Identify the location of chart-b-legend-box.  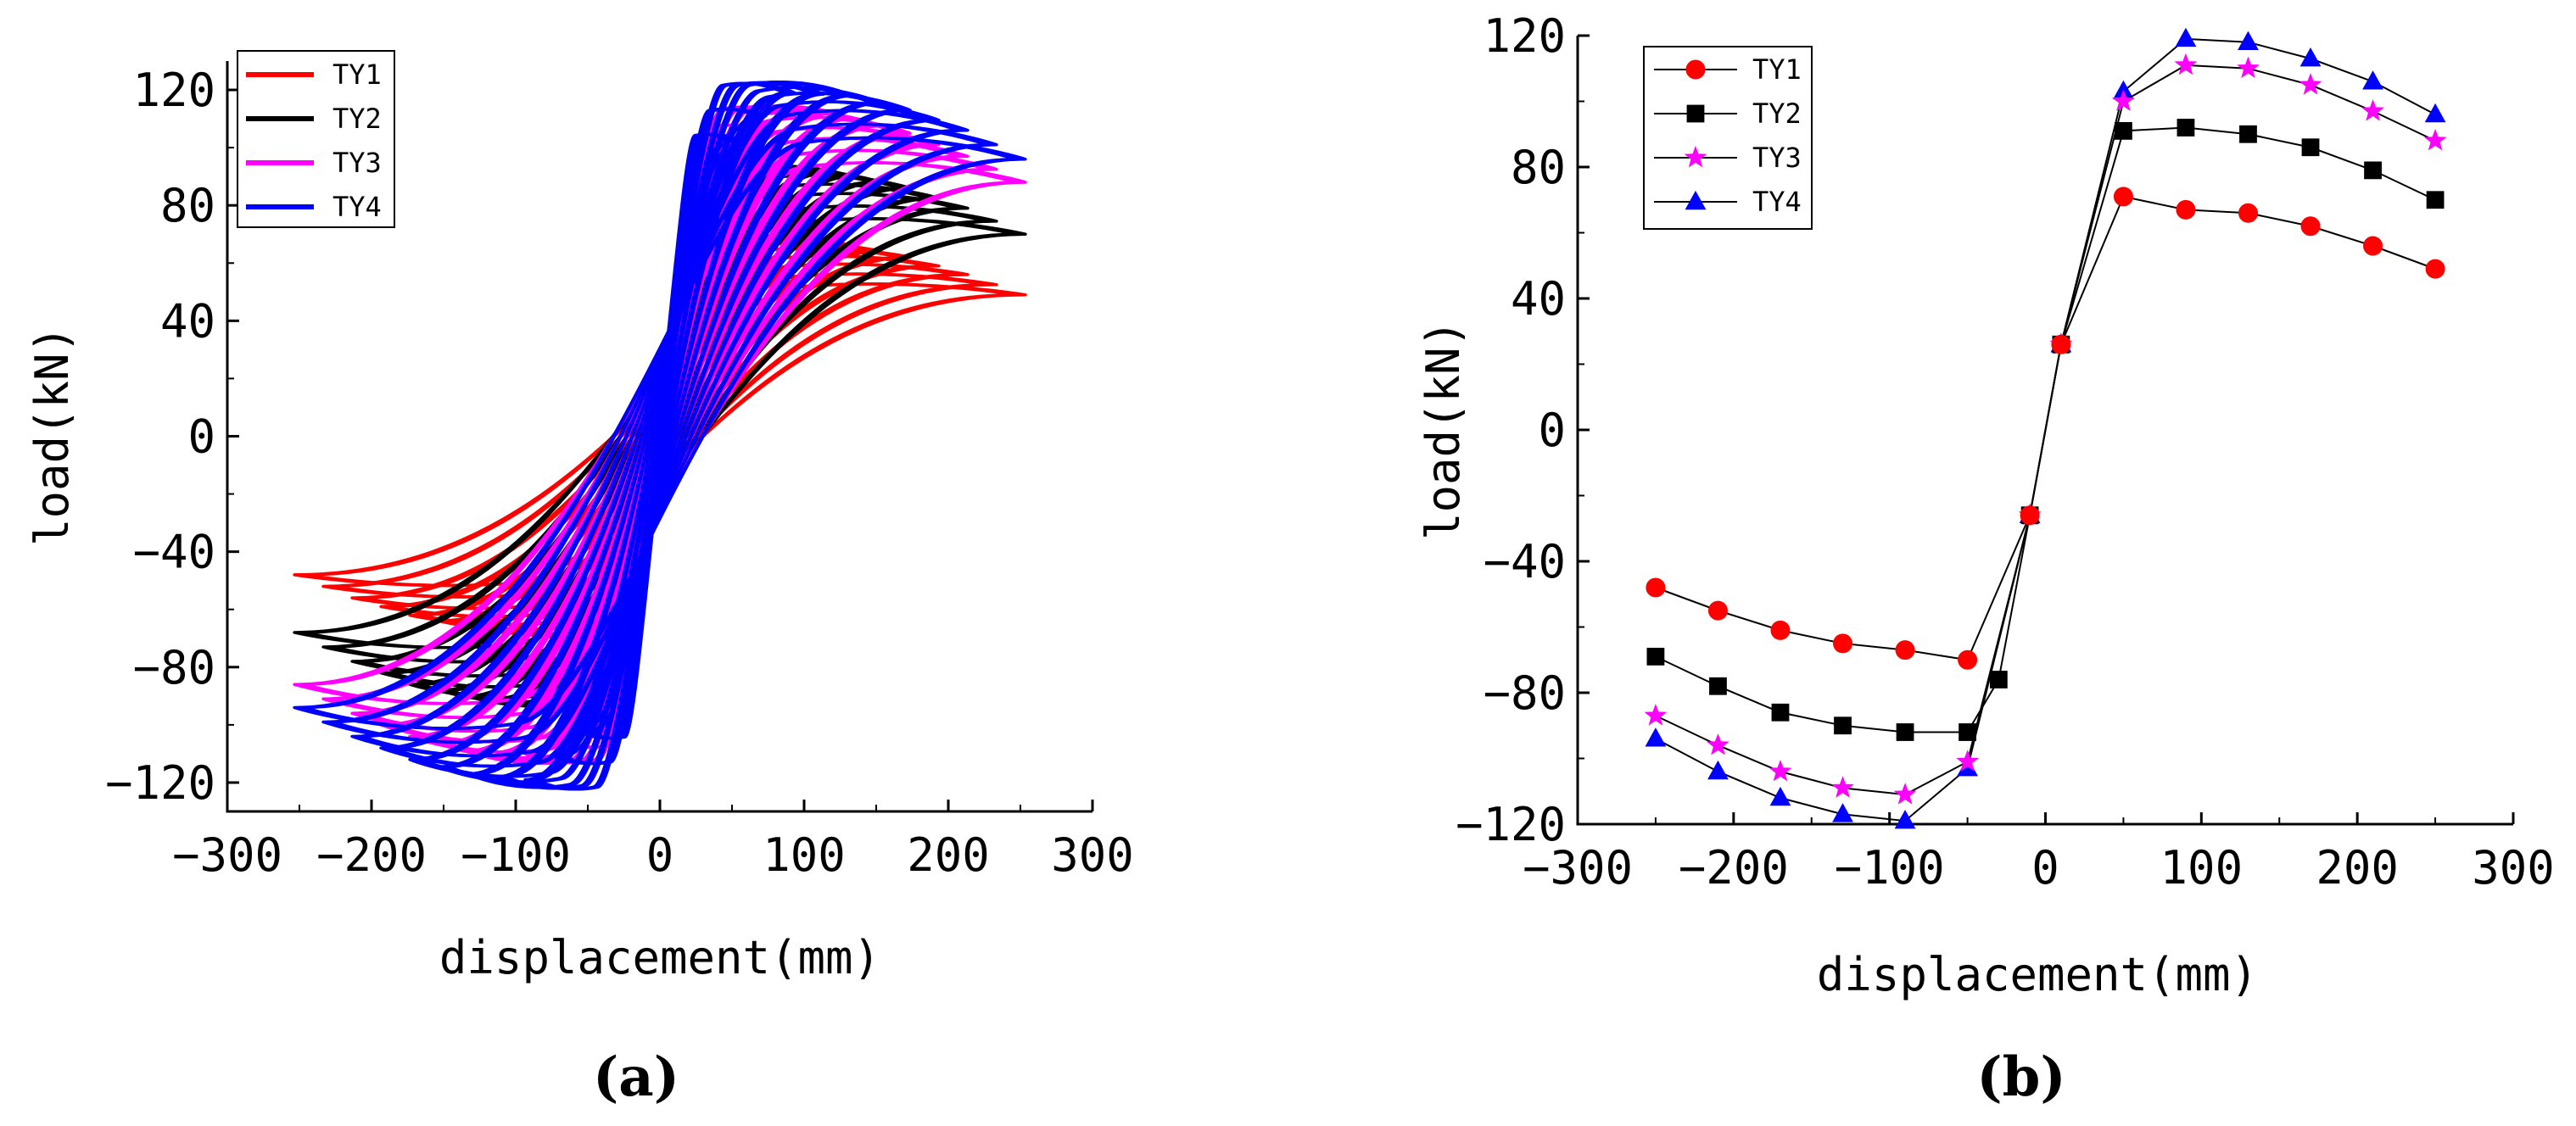
(1728, 138).